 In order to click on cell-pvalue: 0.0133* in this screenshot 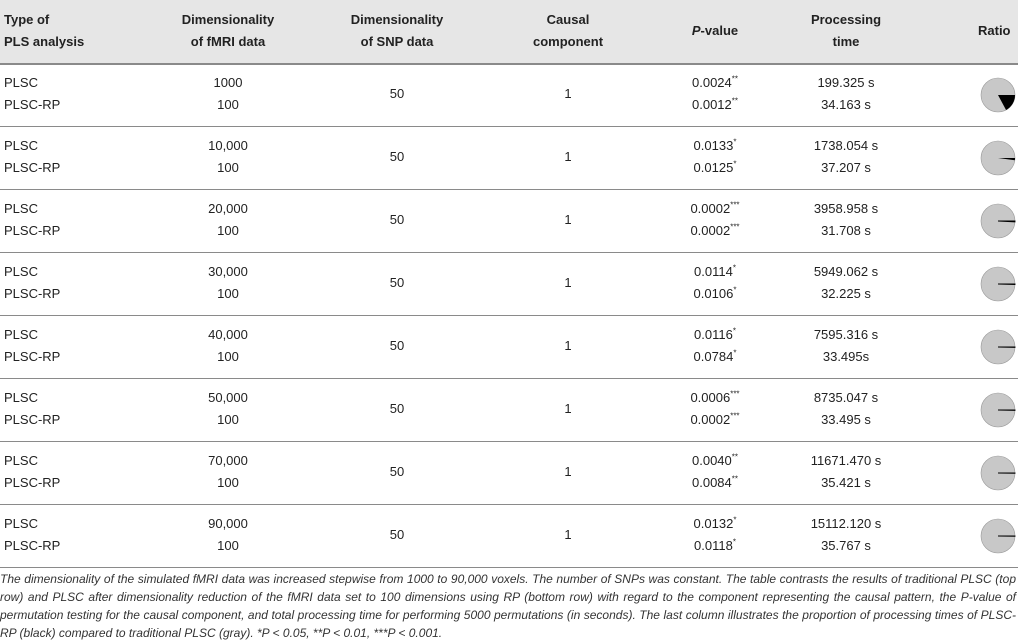, I will do `click(715, 146)`.